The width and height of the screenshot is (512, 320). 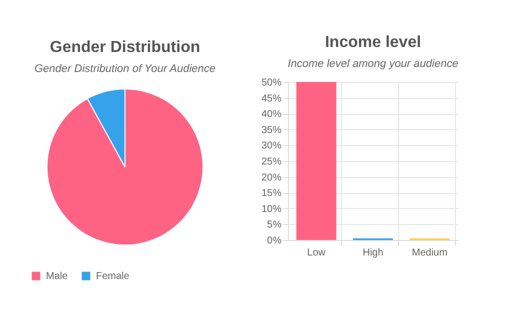 I want to click on y-tick-label: 0%, so click(x=274, y=241).